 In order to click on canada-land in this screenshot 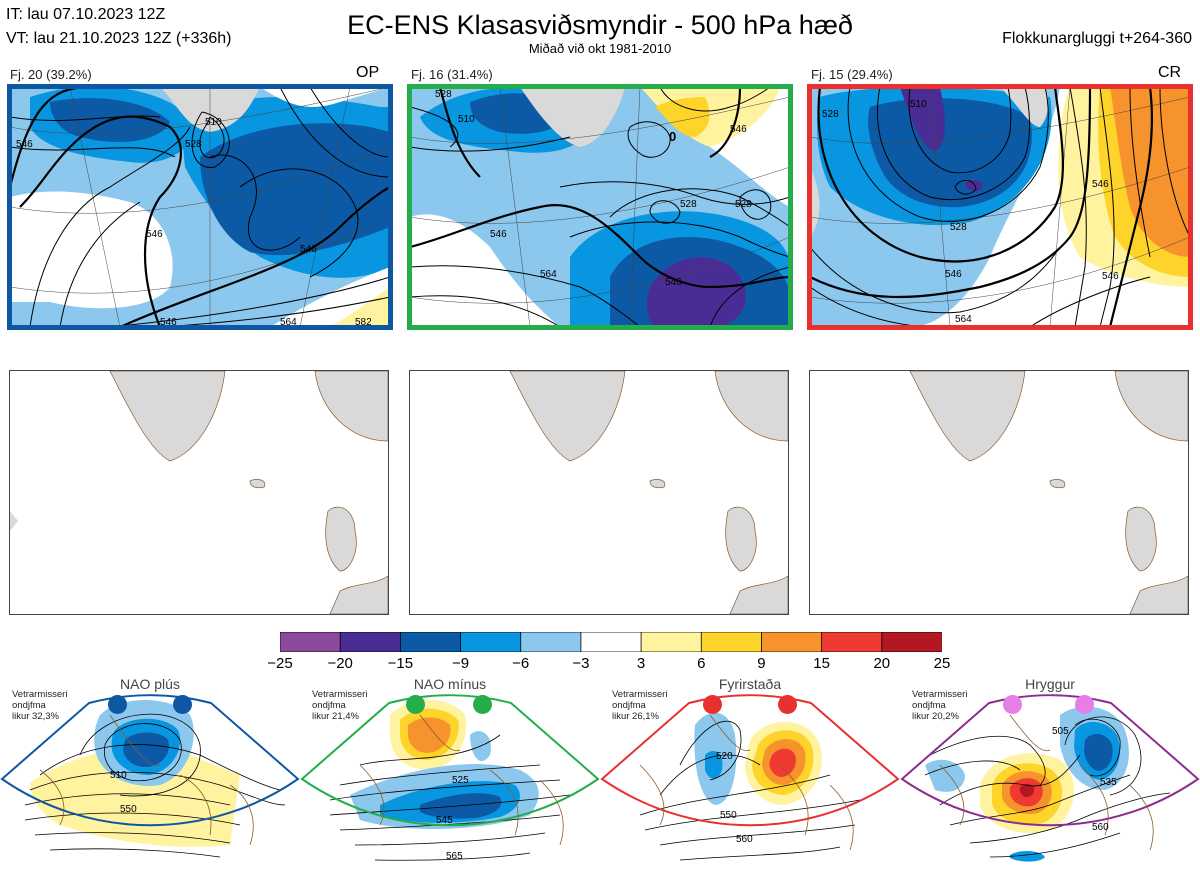, I will do `click(14, 521)`.